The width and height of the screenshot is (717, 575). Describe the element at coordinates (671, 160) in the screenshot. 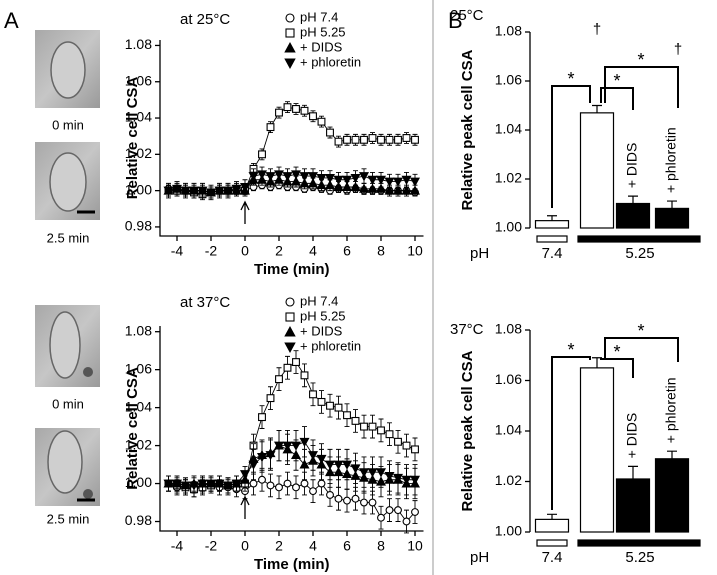

I see `bar-label: + phloretin` at that location.